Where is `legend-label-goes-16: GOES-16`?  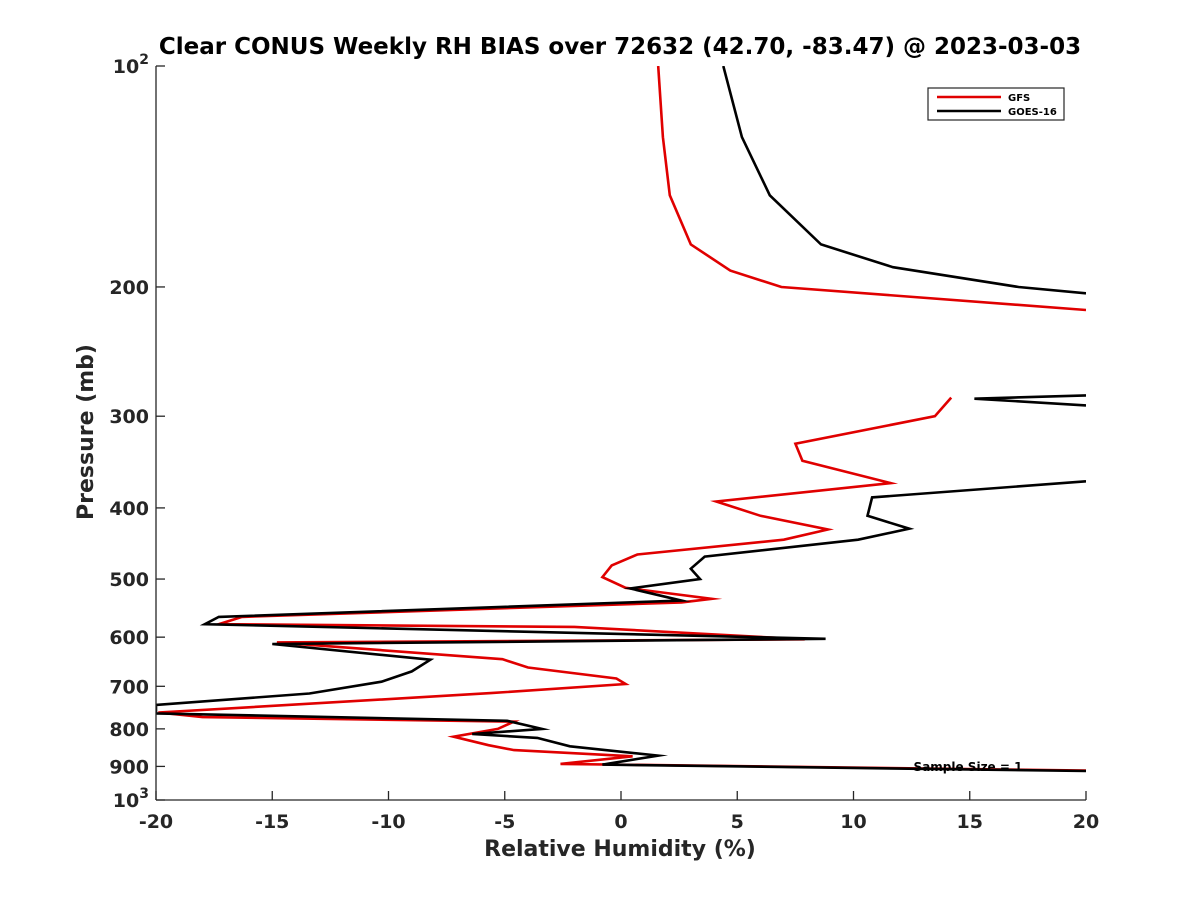
legend-label-goes-16: GOES-16 is located at coordinates (1032, 112).